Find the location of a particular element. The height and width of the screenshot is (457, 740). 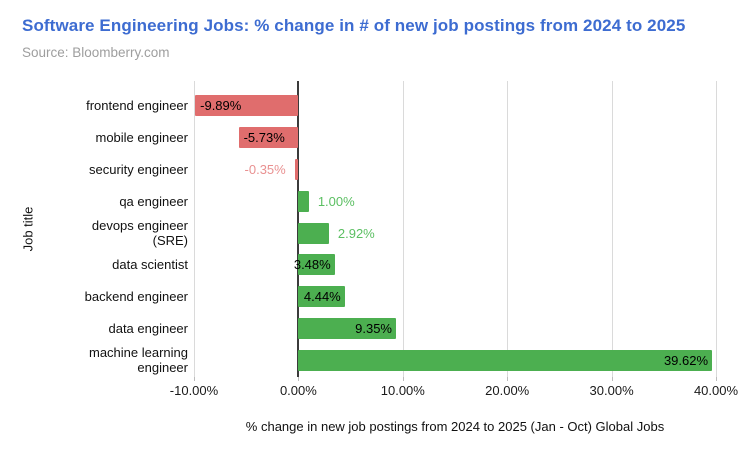

x-tick-label: 10.00% is located at coordinates (402, 390).